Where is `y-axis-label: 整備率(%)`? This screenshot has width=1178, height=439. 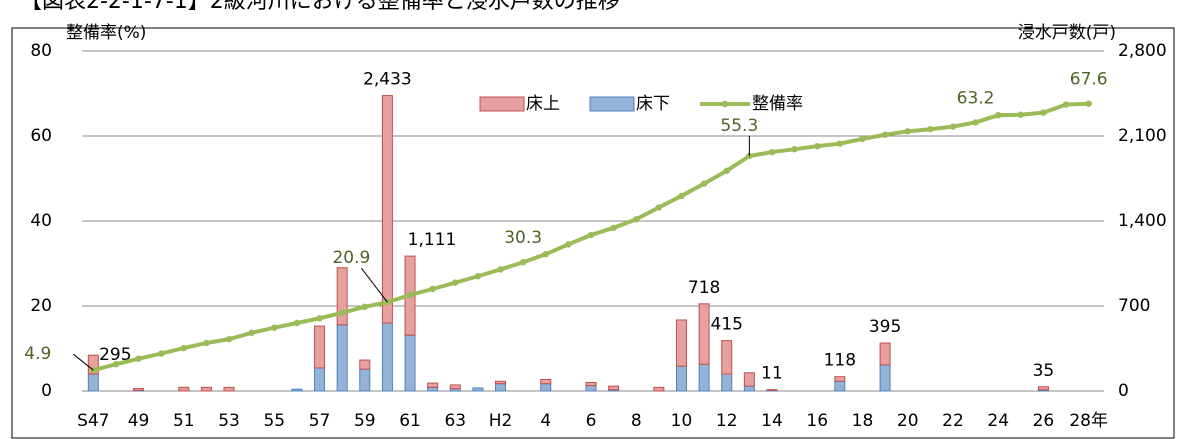 y-axis-label: 整備率(%) is located at coordinates (106, 33).